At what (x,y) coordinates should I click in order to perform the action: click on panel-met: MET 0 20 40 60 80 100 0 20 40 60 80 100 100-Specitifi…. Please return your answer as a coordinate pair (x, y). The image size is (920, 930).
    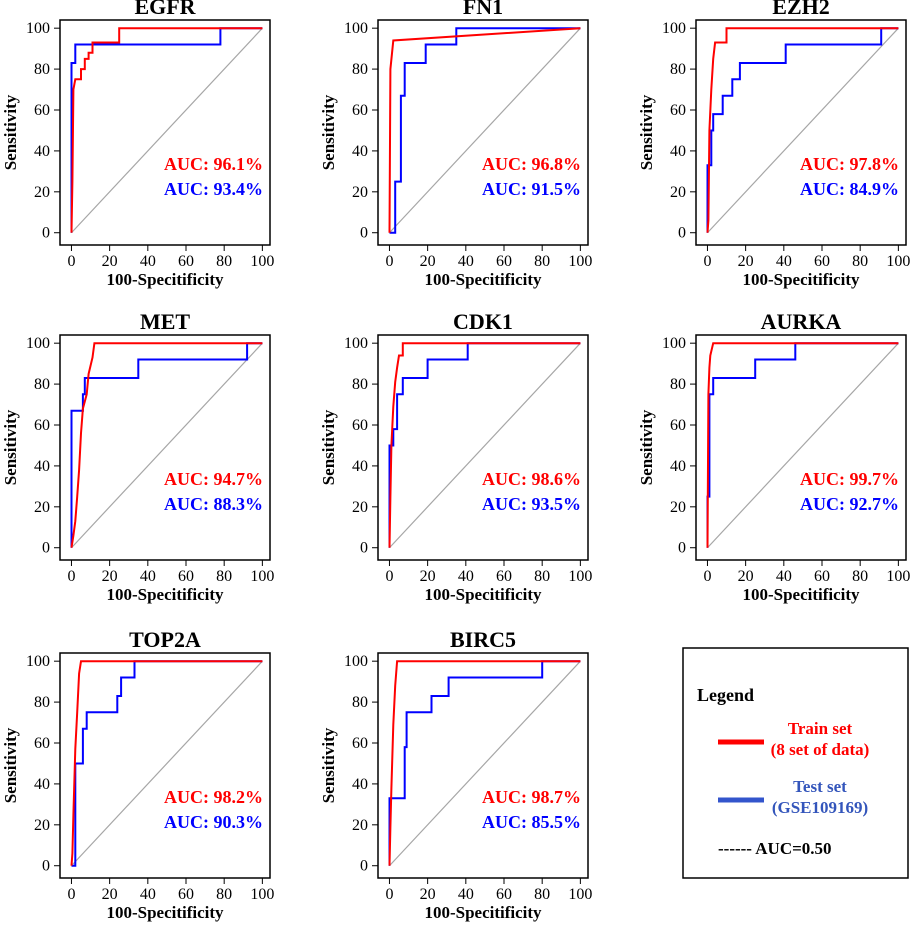
    Looking at the image, I should click on (137, 456).